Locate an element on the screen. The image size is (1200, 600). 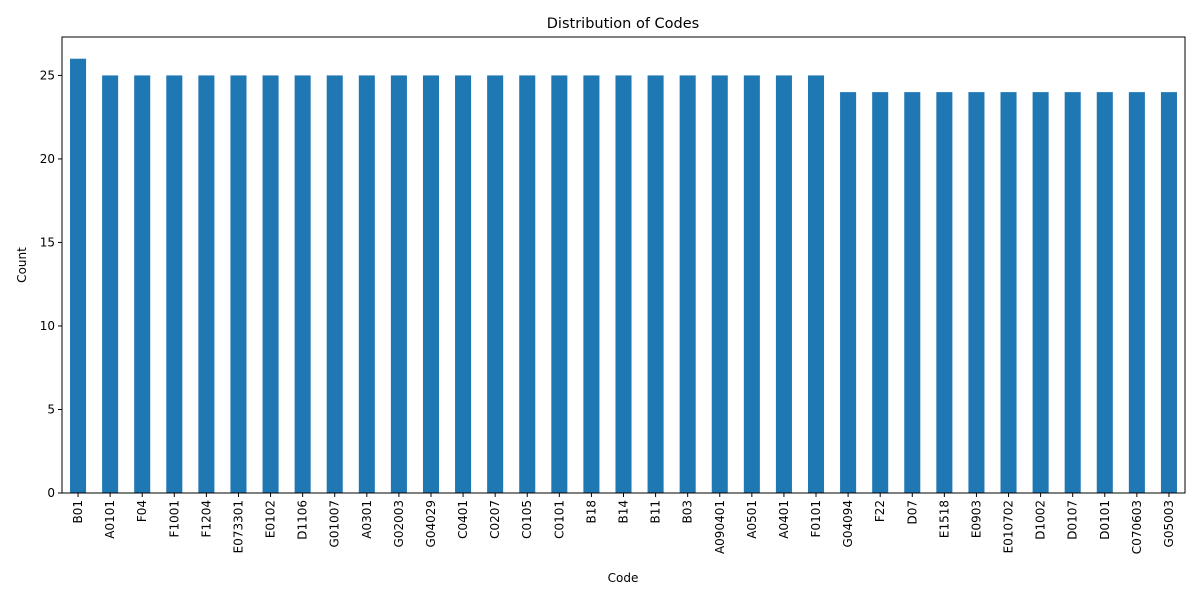
x-tick-label: B14 is located at coordinates (624, 512).